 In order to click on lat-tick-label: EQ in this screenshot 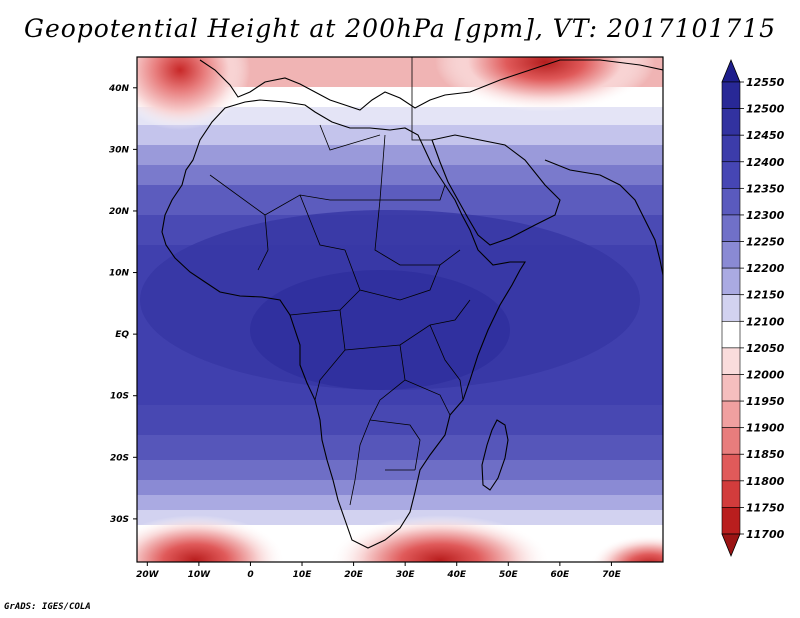, I will do `click(122, 335)`.